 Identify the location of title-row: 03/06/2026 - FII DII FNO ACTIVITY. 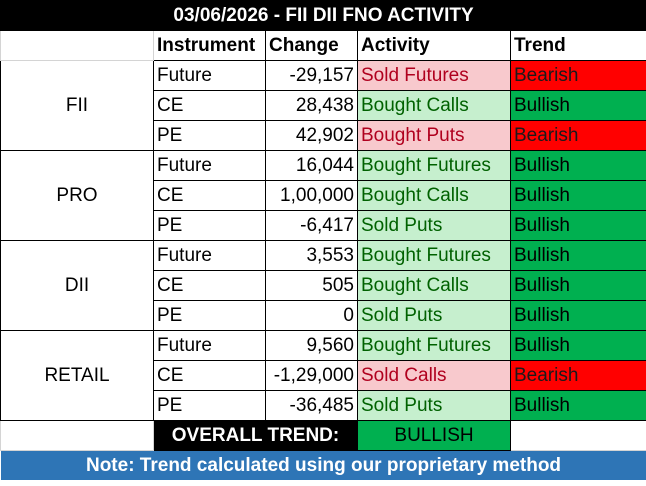
(323, 15).